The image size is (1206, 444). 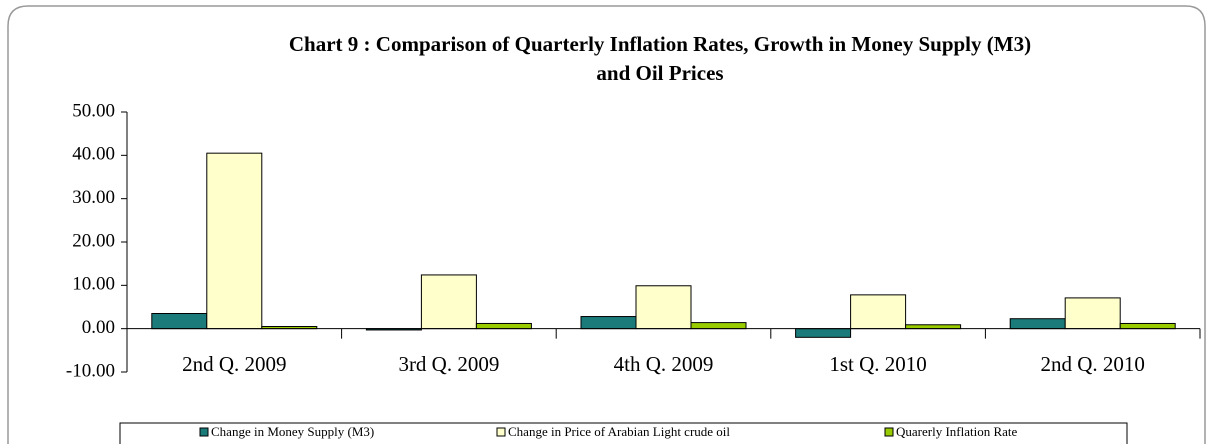 What do you see at coordinates (877, 364) in the screenshot?
I see `x-tick-label: 1st Q. 2010` at bounding box center [877, 364].